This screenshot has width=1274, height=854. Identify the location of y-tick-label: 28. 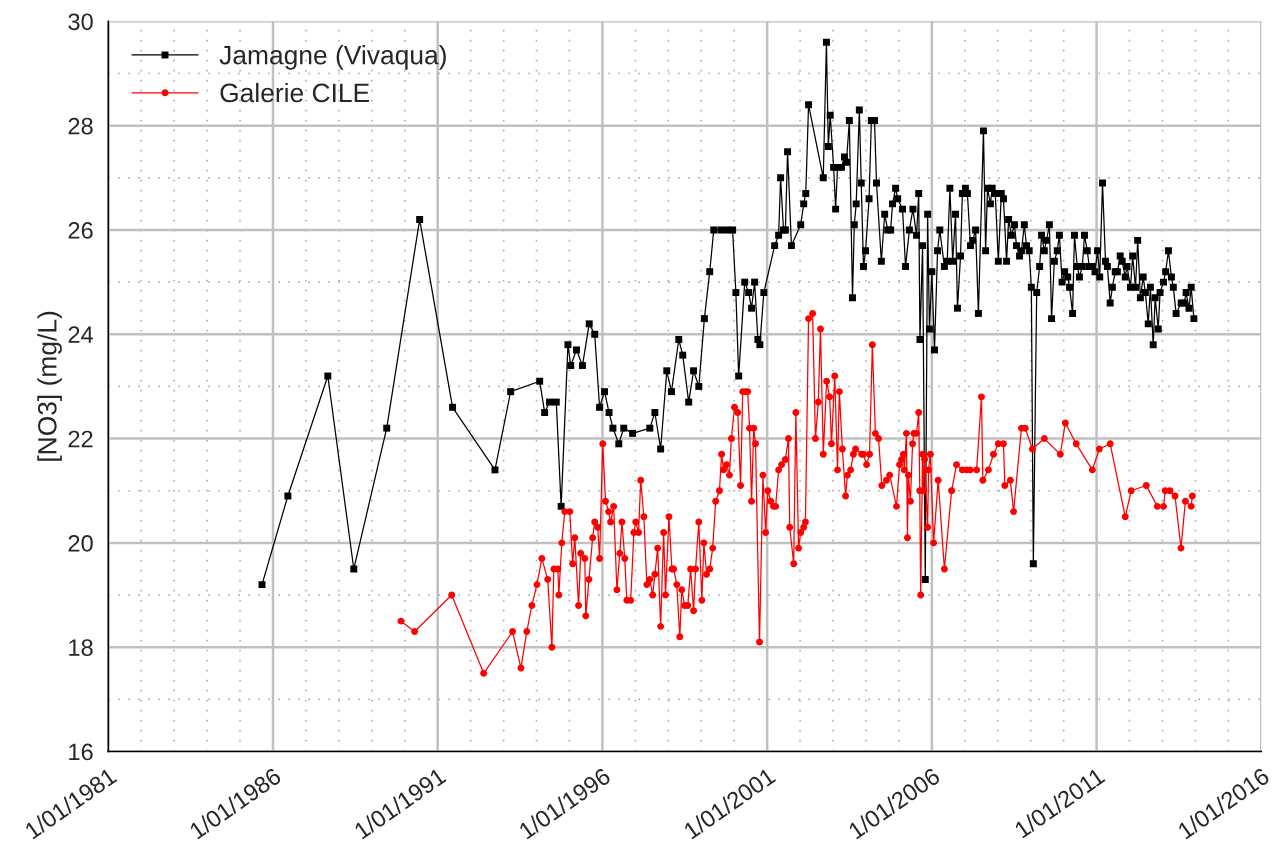
(80, 126).